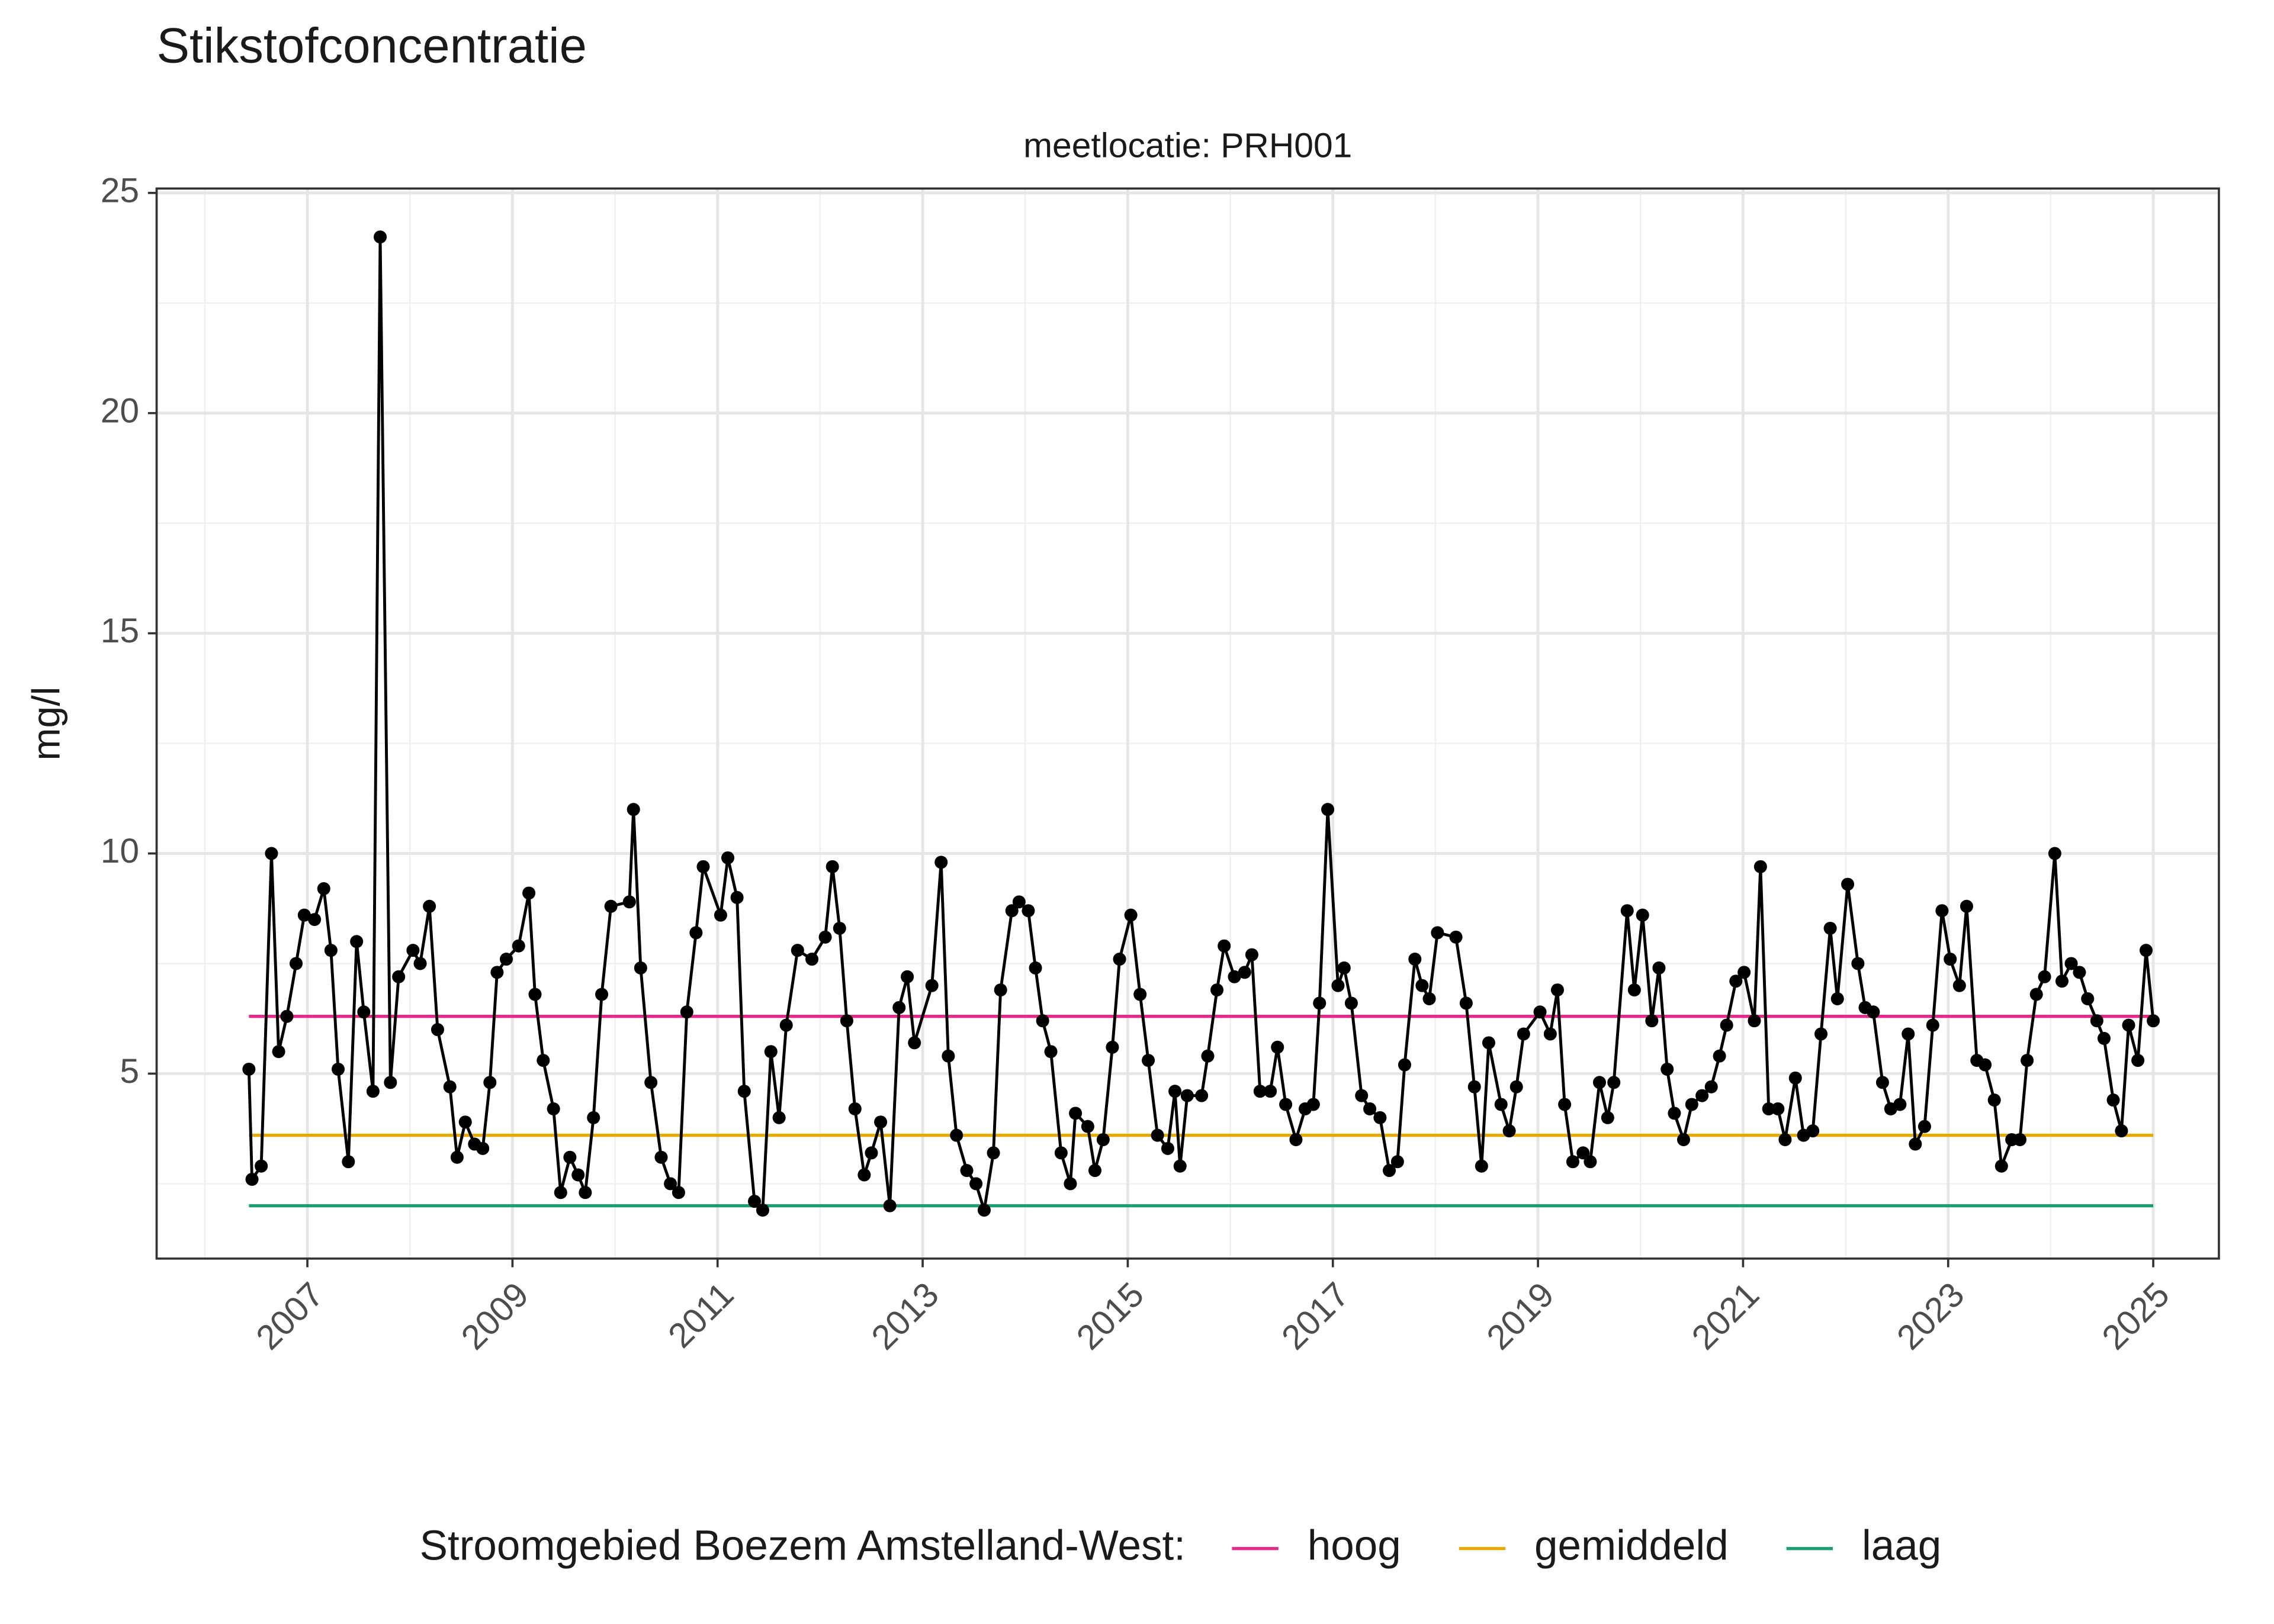 The image size is (2274, 1624). I want to click on legend-label: hoog, so click(1354, 1545).